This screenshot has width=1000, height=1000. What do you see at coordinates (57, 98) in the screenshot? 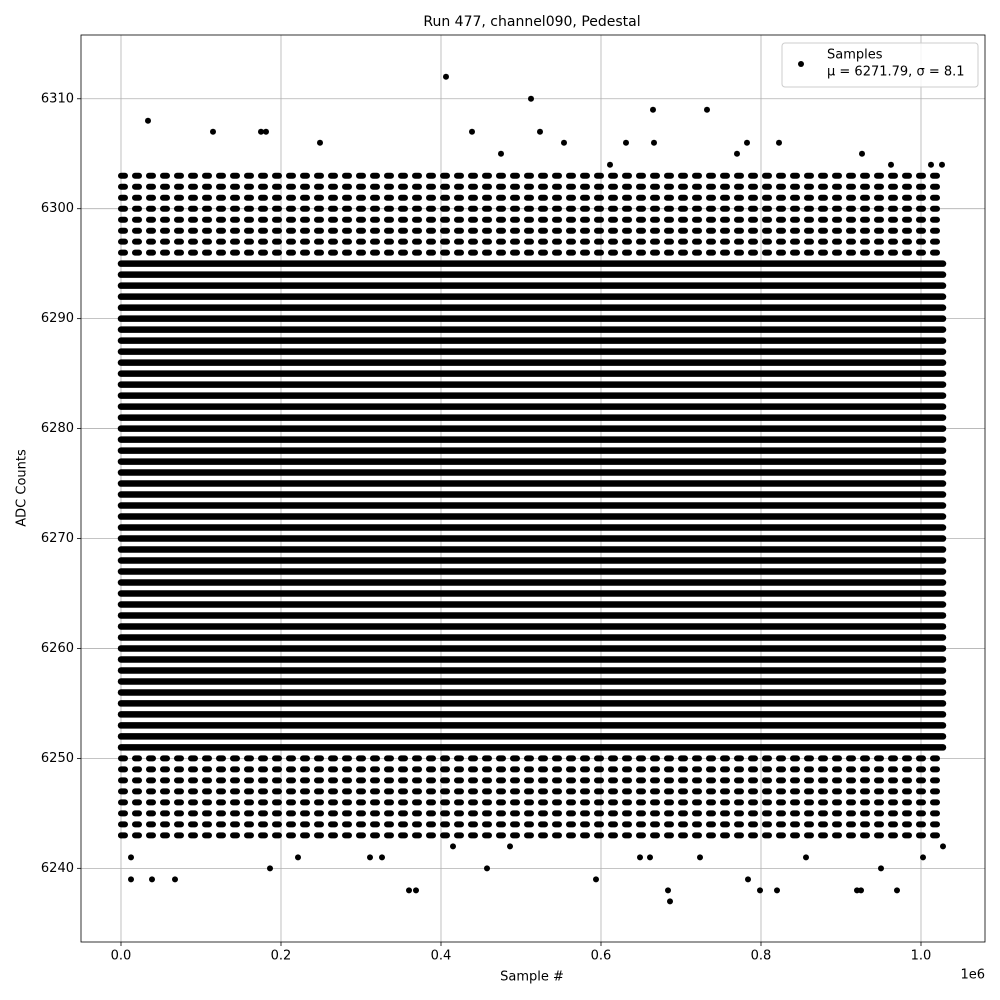
I see `y-tick-label: 6310` at bounding box center [57, 98].